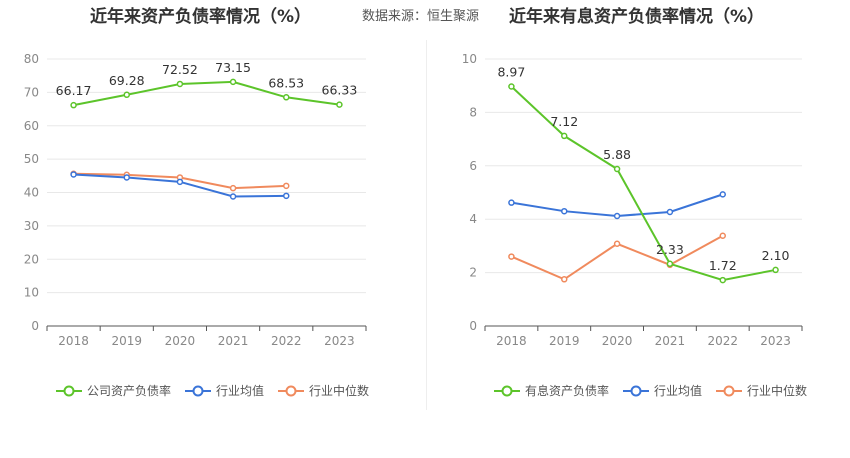  I want to click on chart-title-interest-debt-ratio: 近年来有息资产负债率情况（%）, so click(637, 17).